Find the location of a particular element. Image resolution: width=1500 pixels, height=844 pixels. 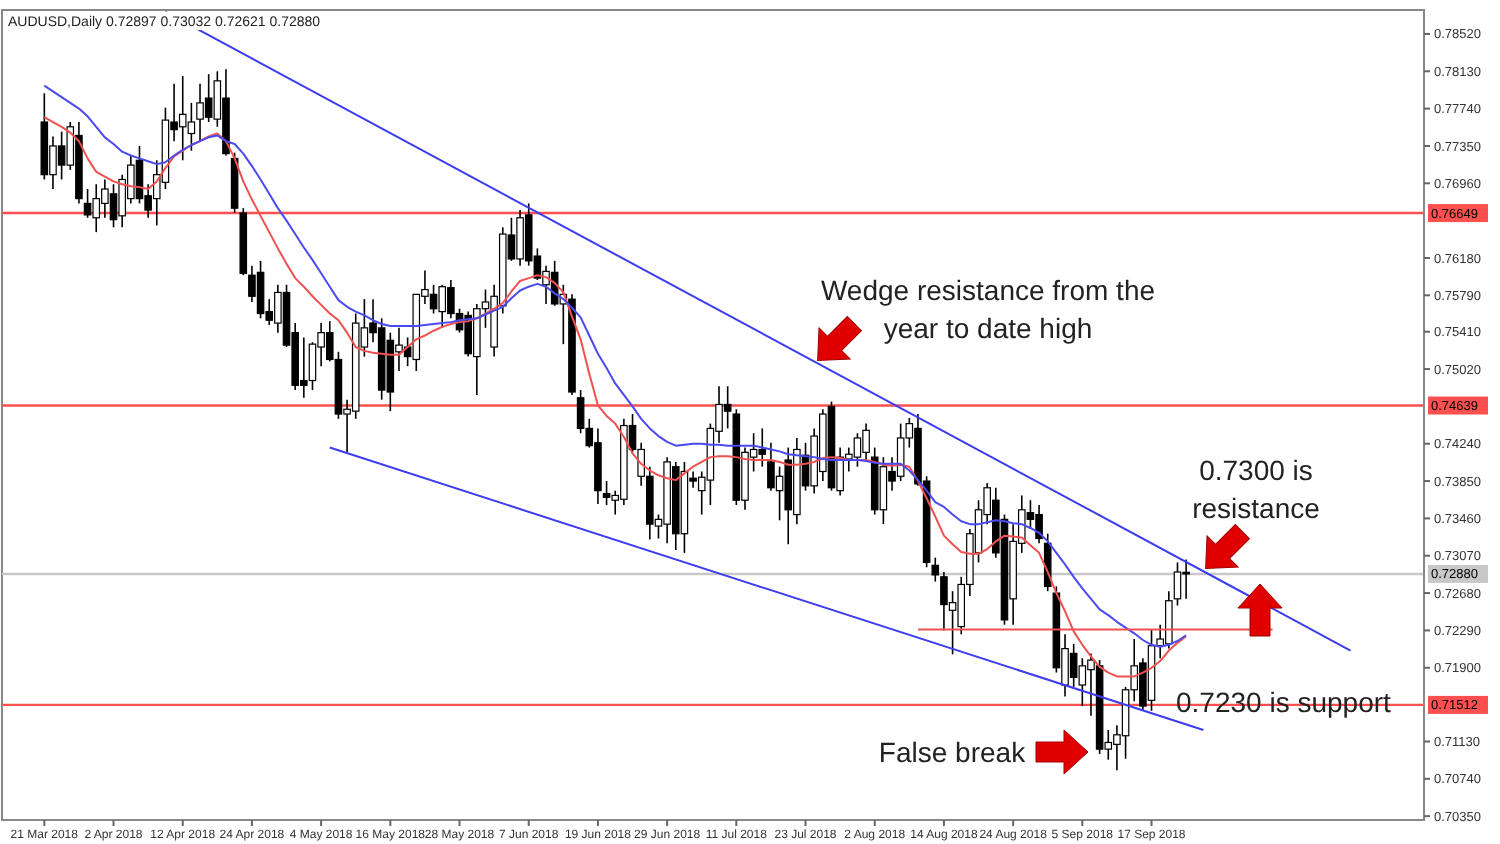

annotation: 0.7300 is resistance is located at coordinates (1256, 489).